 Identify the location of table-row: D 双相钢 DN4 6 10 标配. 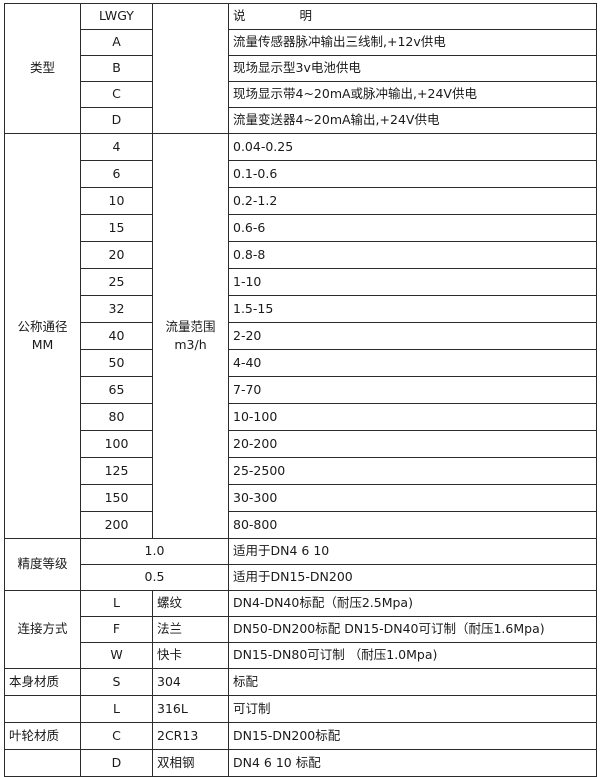
(300, 763).